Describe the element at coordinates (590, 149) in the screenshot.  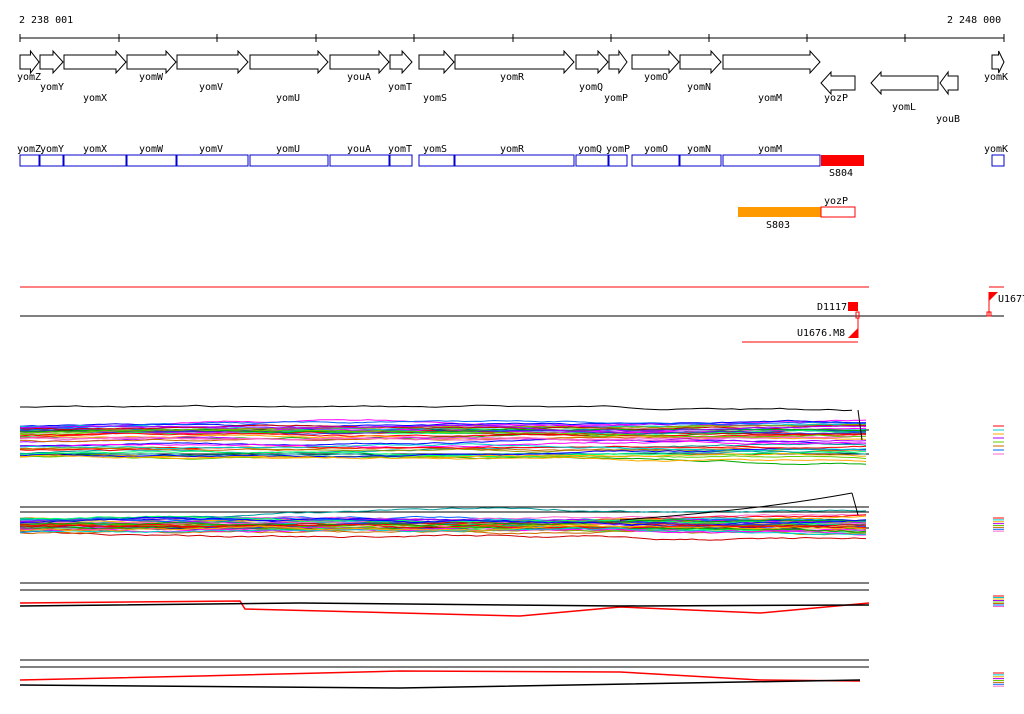
I see `segment-label: yomQ` at that location.